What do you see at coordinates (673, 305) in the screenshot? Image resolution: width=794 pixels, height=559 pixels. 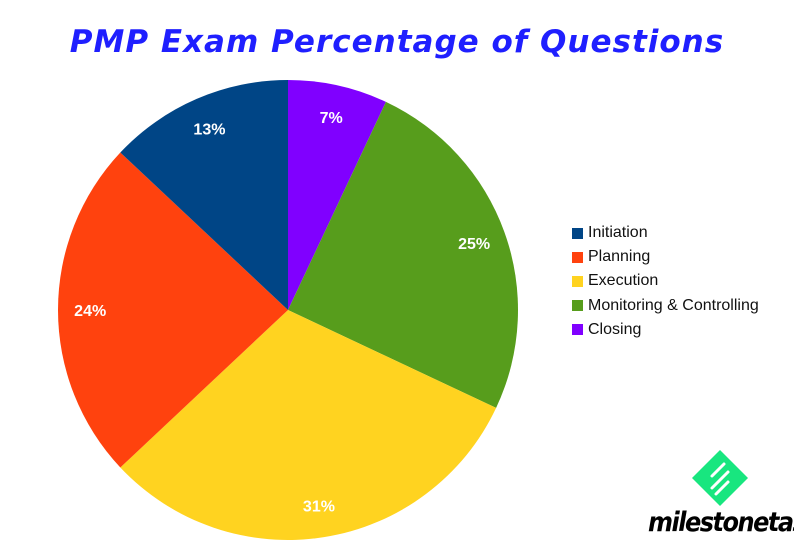 I see `legend-label: Monitoring & Controlling` at bounding box center [673, 305].